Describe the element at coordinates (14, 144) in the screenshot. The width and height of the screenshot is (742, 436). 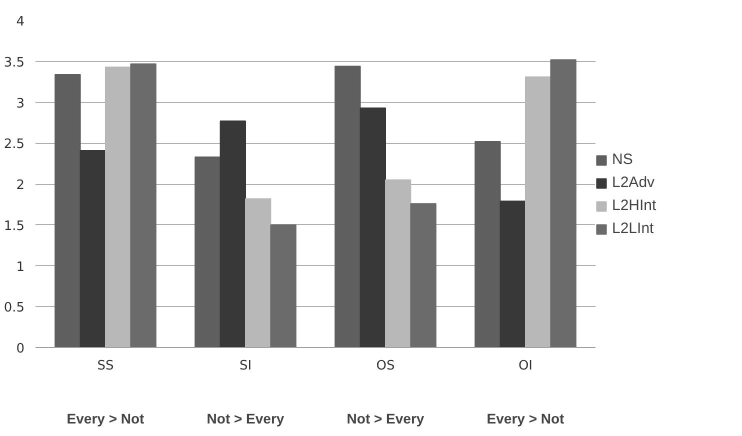
I see `y-tick-label: 2.5` at that location.